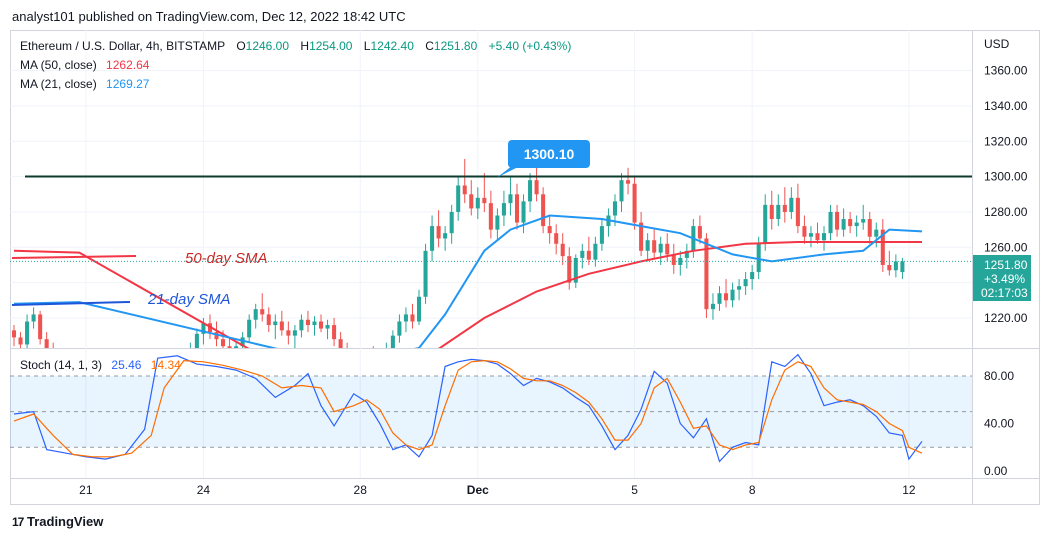  What do you see at coordinates (18, 522) in the screenshot?
I see `tradingview-logo-icon: 17` at bounding box center [18, 522].